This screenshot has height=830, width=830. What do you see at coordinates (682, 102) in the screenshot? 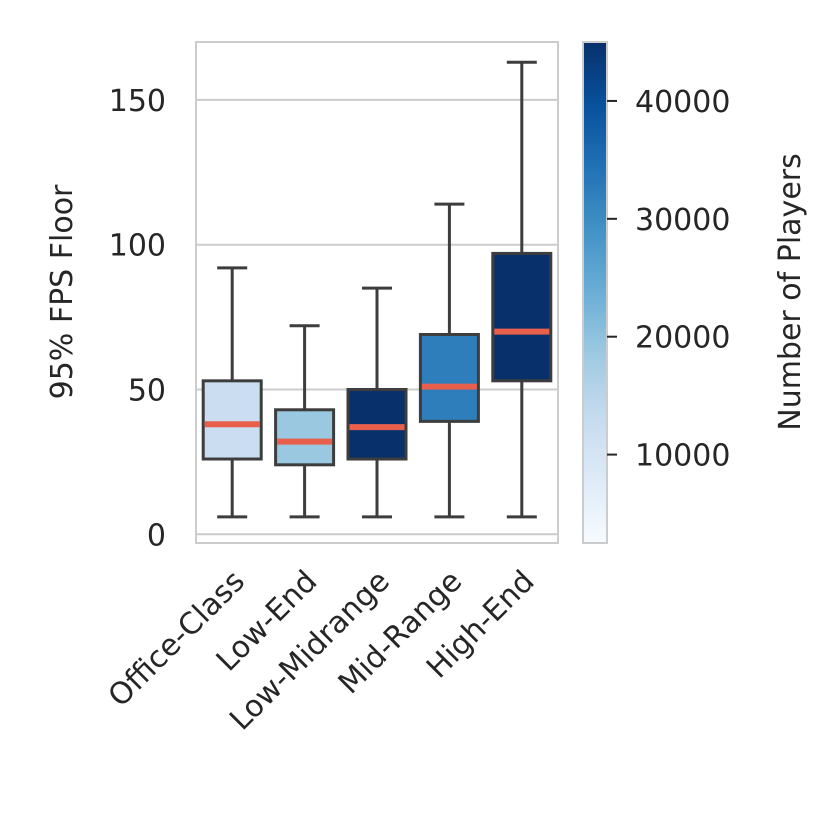
I see `colorbar-tick-label: 40000` at bounding box center [682, 102].